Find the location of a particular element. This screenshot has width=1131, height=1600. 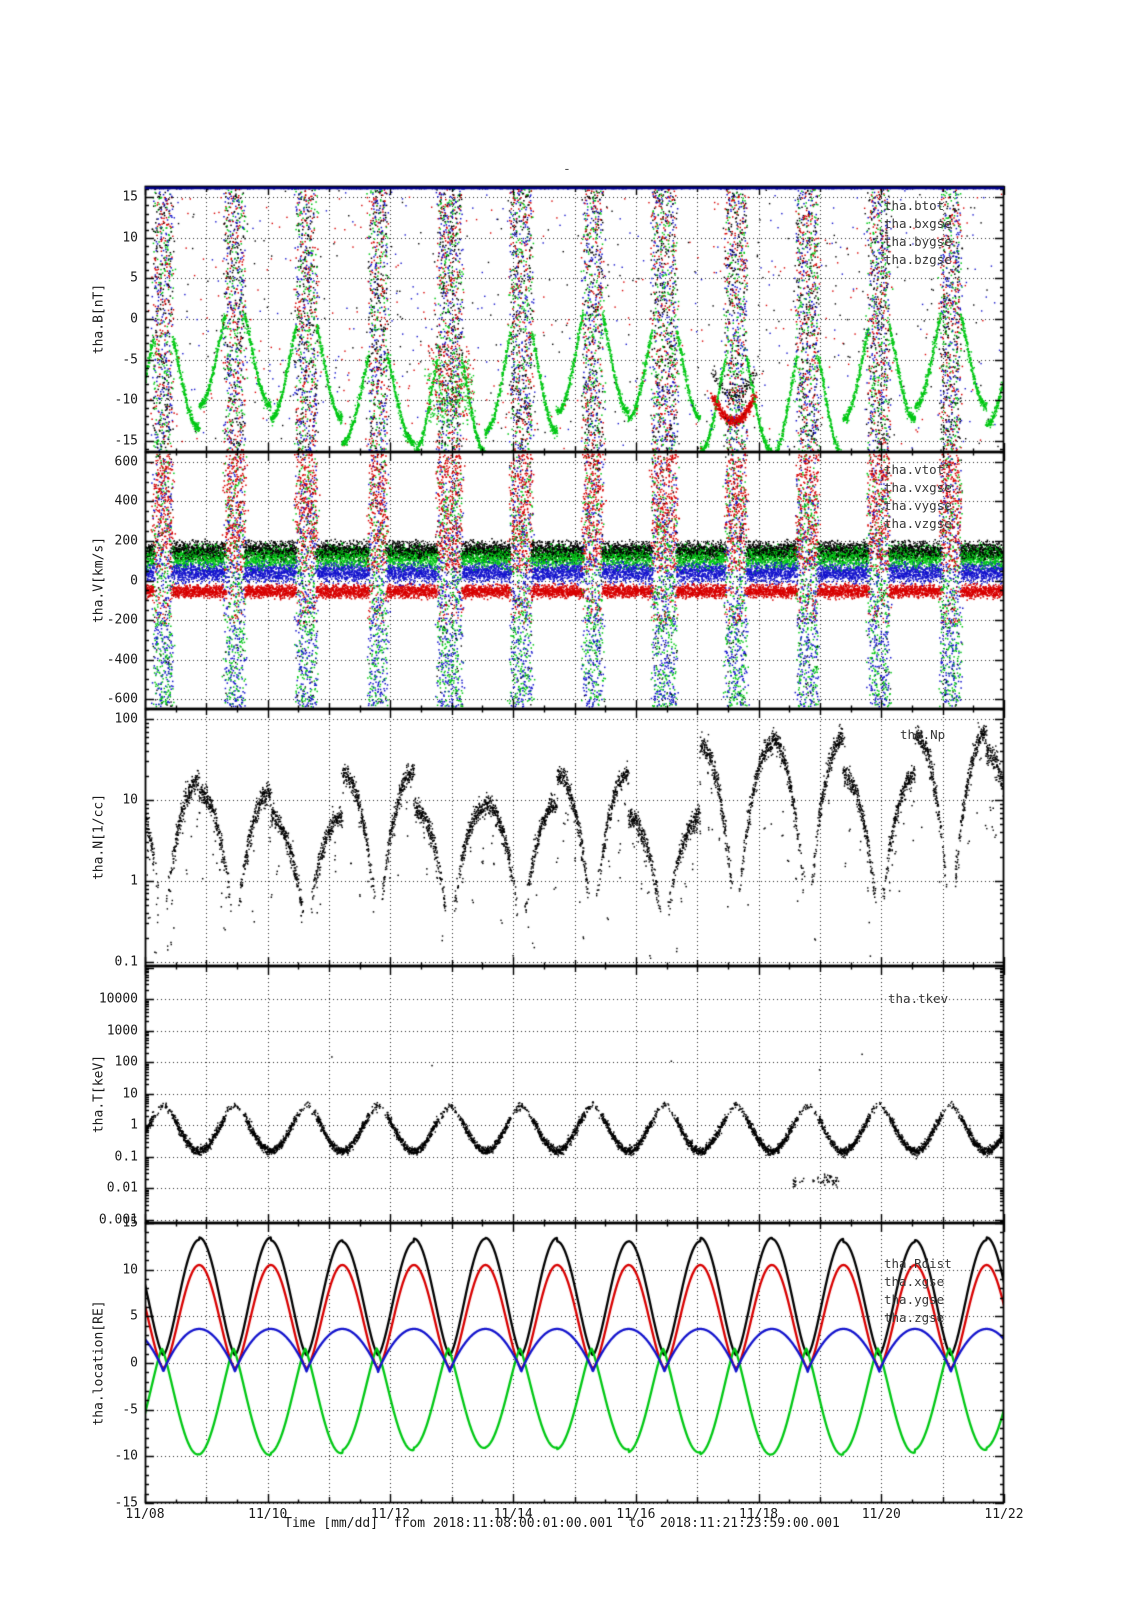

legend-entry-tha-xgse: tha.xgse is located at coordinates (914, 1281).